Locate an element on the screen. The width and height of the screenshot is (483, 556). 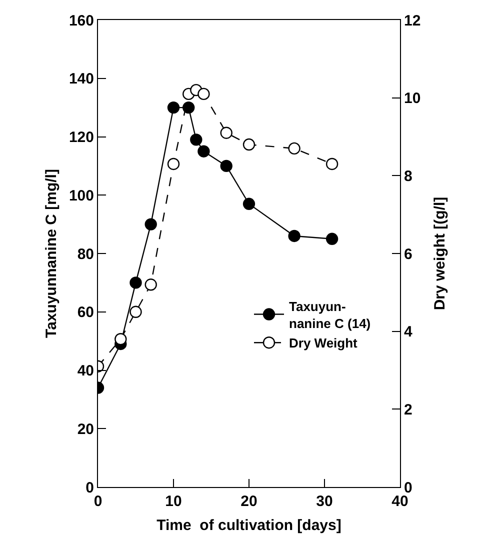
y2-tick-label: 4 is located at coordinates (408, 332).